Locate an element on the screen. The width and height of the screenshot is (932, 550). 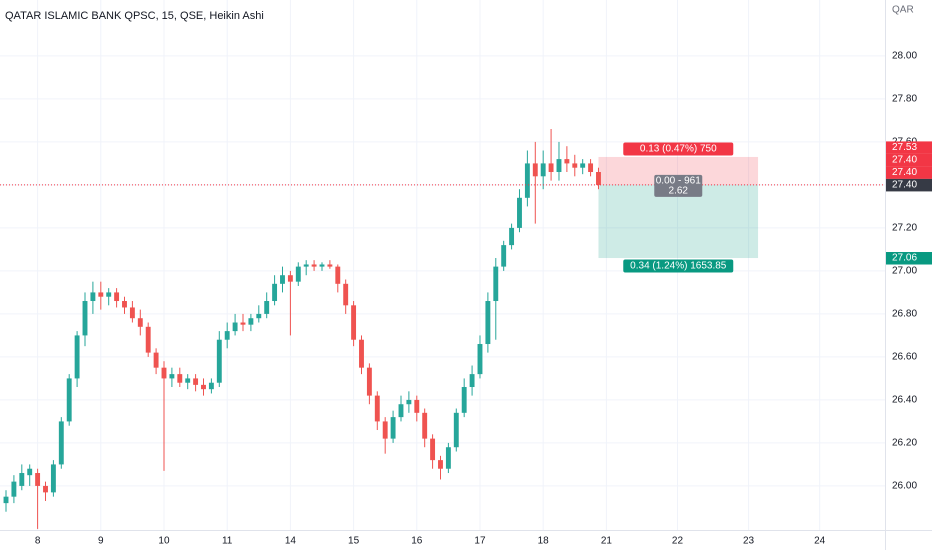
y-tick-label: 27.80 is located at coordinates (904, 99).